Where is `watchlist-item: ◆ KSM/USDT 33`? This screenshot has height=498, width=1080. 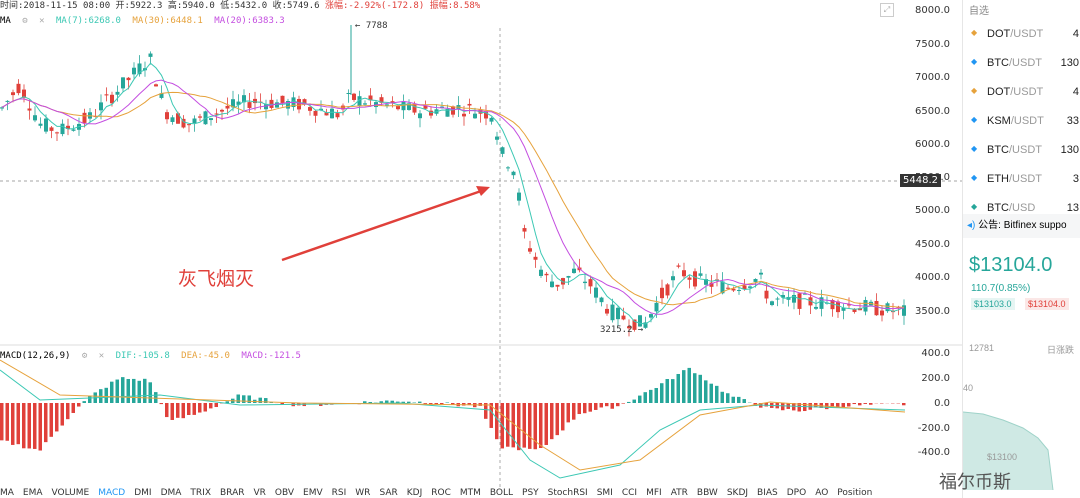 watchlist-item: ◆ KSM/USDT 33 is located at coordinates (1021, 121).